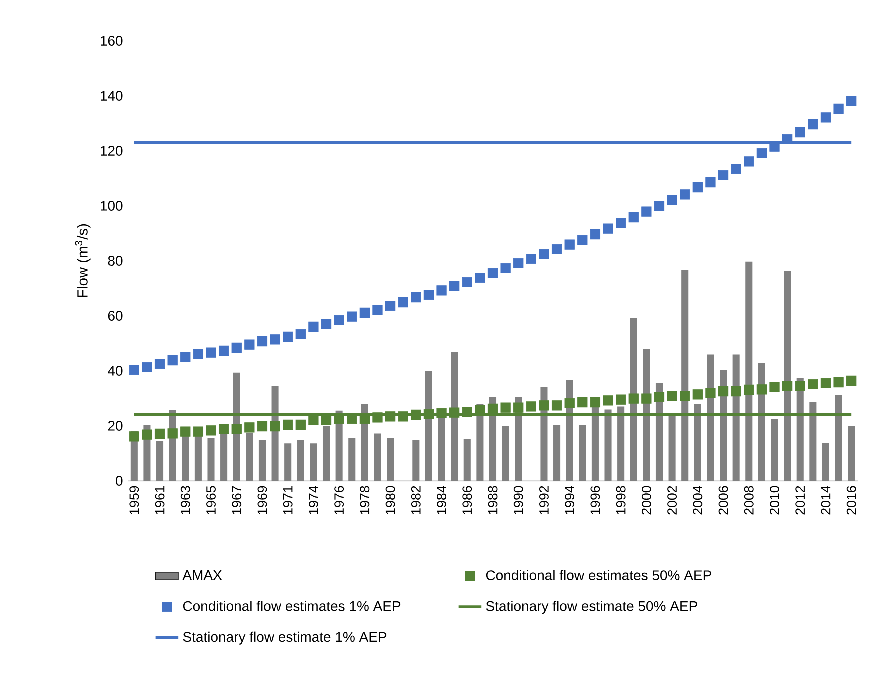 The height and width of the screenshot is (682, 876). I want to click on x-tick-label: 1971, so click(288, 500).